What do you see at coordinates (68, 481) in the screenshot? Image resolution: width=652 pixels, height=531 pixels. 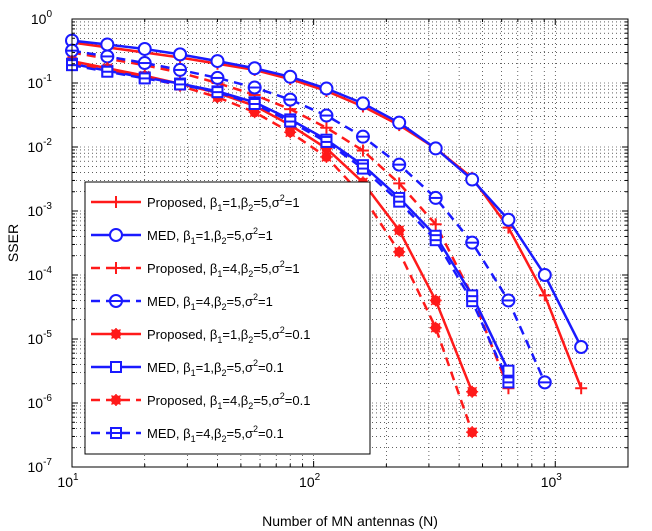 I see `x-tick-label: 10¹` at bounding box center [68, 481].